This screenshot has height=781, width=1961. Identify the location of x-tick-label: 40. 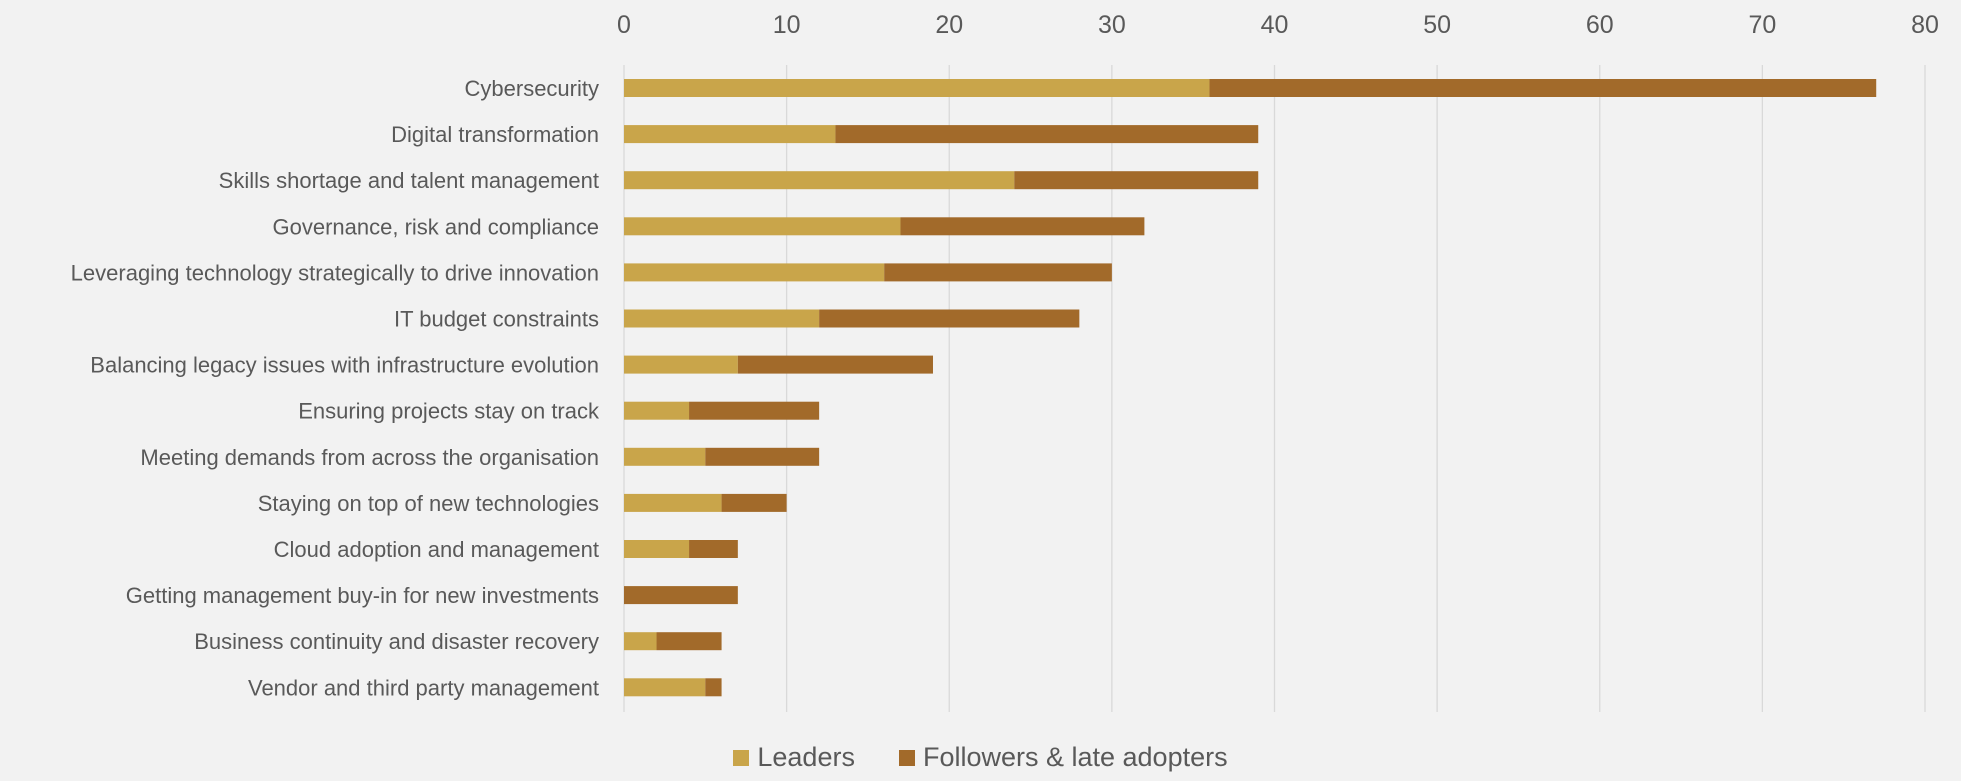
(1275, 25).